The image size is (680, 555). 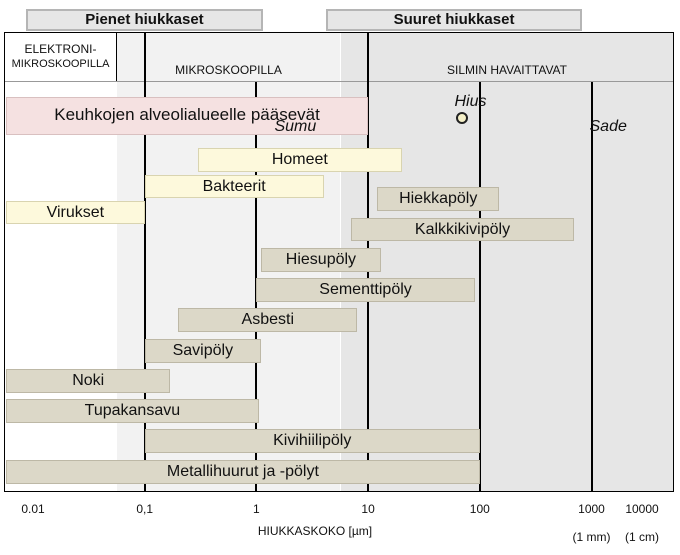 What do you see at coordinates (88, 381) in the screenshot?
I see `range-bar: Noki` at bounding box center [88, 381].